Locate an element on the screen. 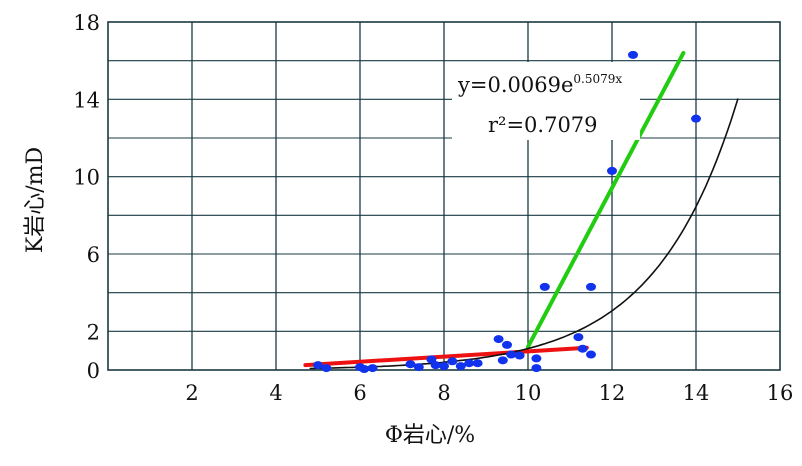 Image resolution: width=802 pixels, height=466 pixels. y-tick-label: 14 is located at coordinates (86, 100).